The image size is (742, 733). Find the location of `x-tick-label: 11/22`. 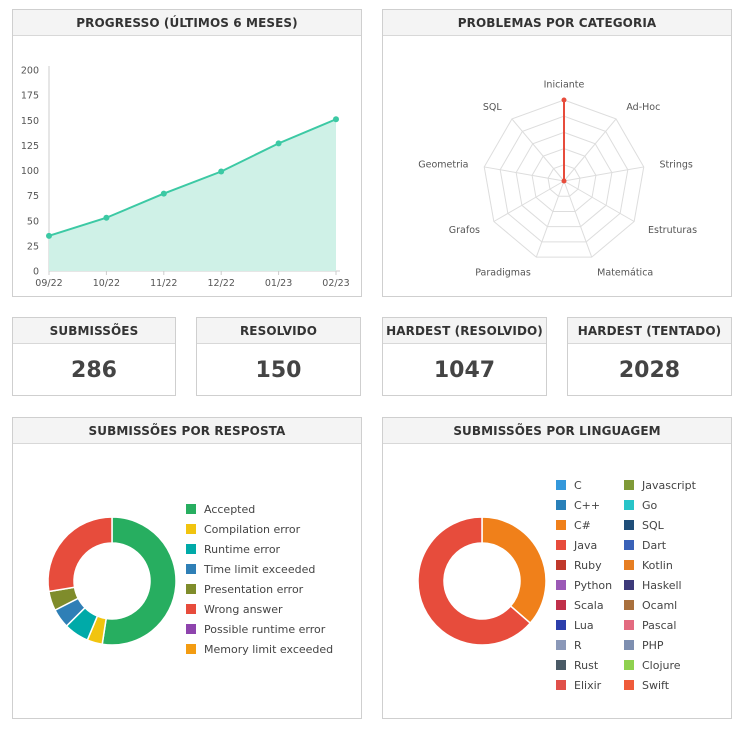

x-tick-label: 11/22 is located at coordinates (163, 283).